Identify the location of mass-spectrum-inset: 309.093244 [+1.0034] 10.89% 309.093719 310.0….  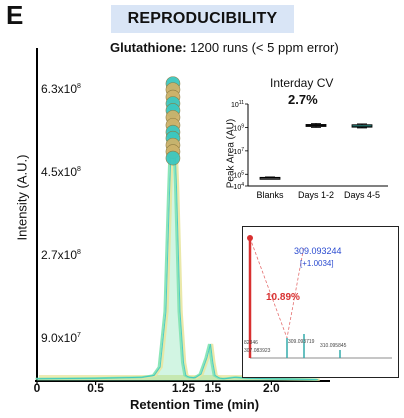
(320, 302).